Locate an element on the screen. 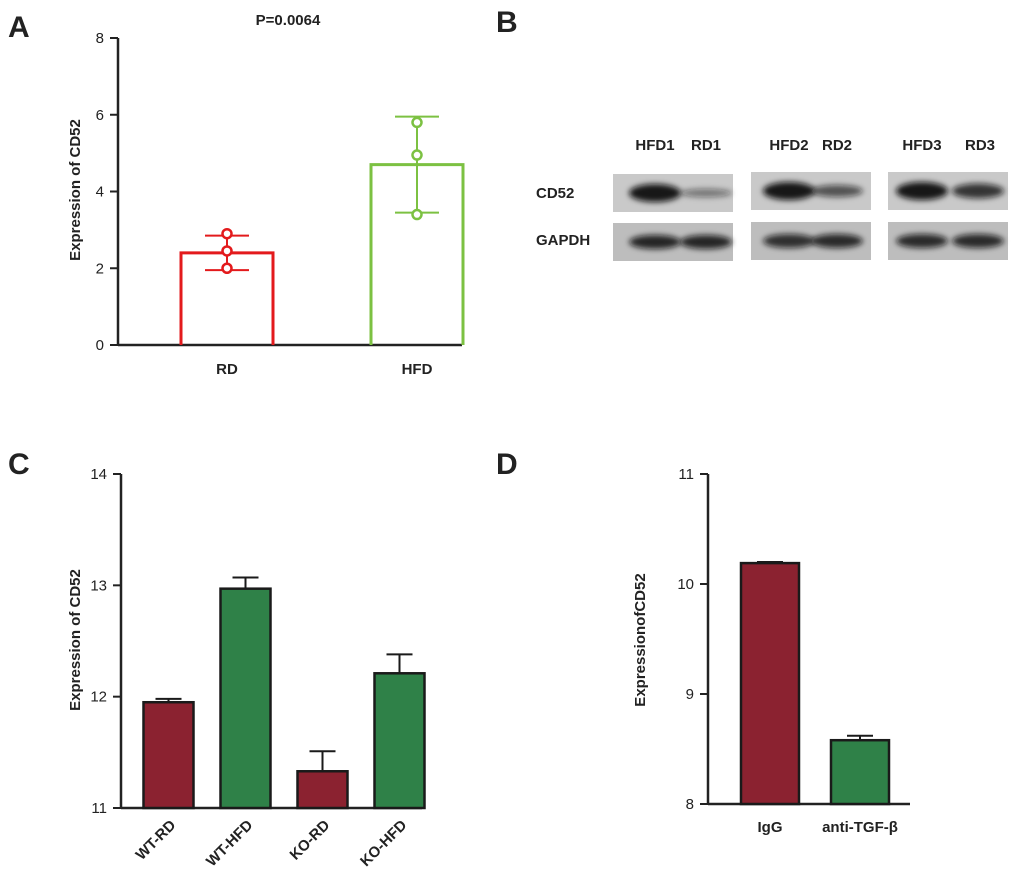  panel-a-y-axis-title: Expression of CD52 is located at coordinates (75, 190).